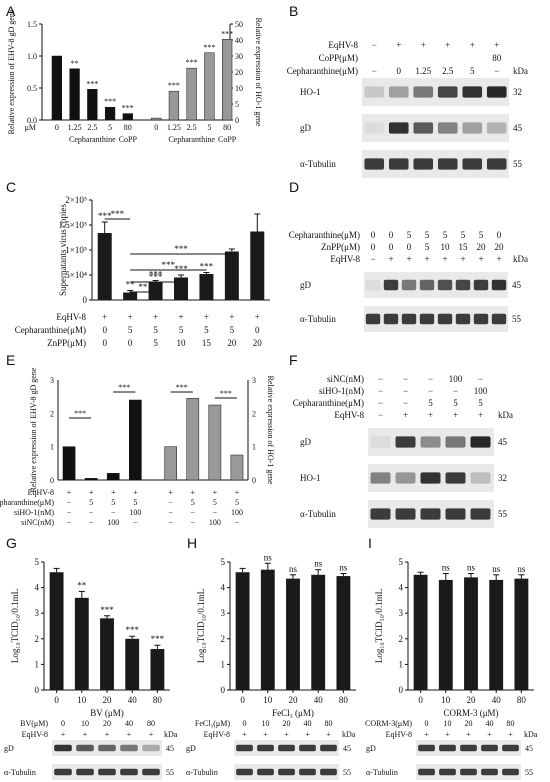 This screenshot has width=550, height=782. What do you see at coordinates (171, 734) in the screenshot?
I see `kda-header: kDa` at bounding box center [171, 734].